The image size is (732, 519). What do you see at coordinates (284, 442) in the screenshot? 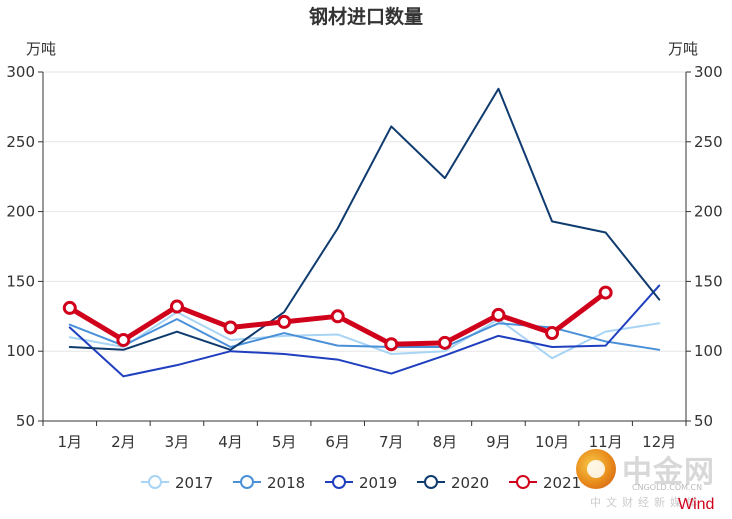
I see `x-tick-label: 5月` at bounding box center [284, 442].